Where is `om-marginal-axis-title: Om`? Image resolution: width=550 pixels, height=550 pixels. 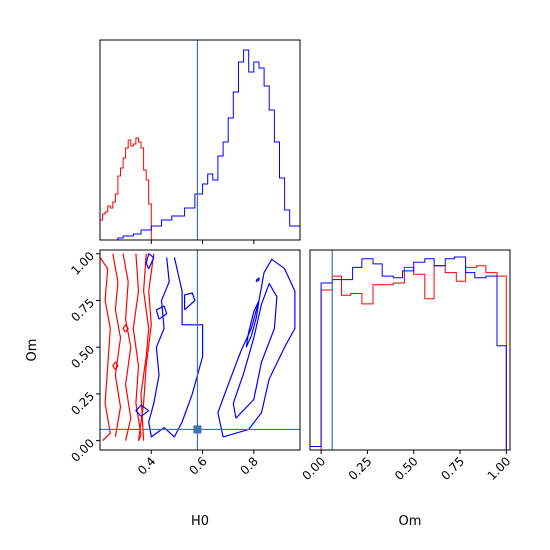 om-marginal-axis-title: Om is located at coordinates (410, 521).